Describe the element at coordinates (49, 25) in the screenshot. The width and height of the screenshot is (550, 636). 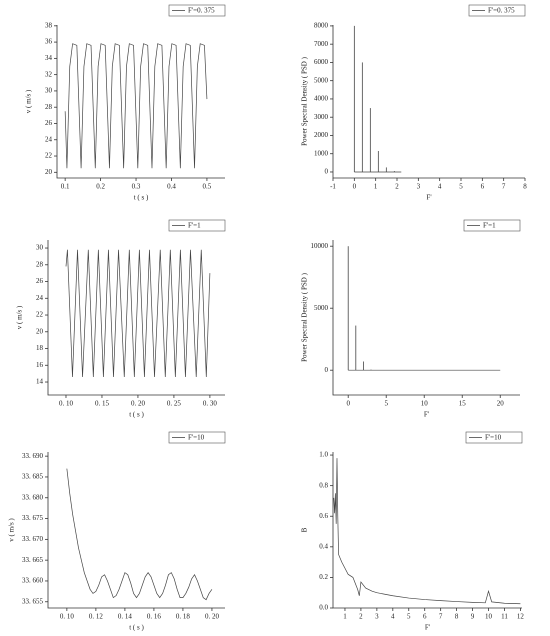
I see `y-tick-label: 38` at that location.